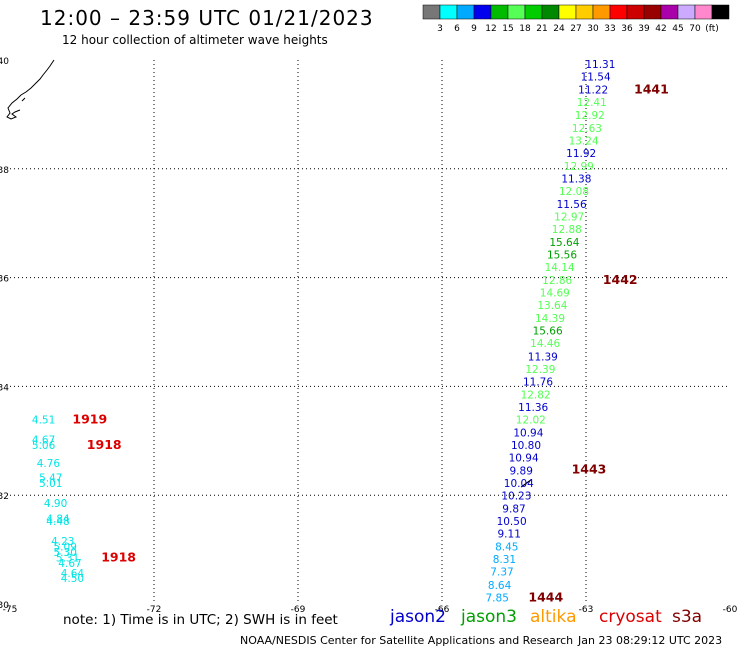  I want to click on wave-height-point: 5.01, so click(50, 484).